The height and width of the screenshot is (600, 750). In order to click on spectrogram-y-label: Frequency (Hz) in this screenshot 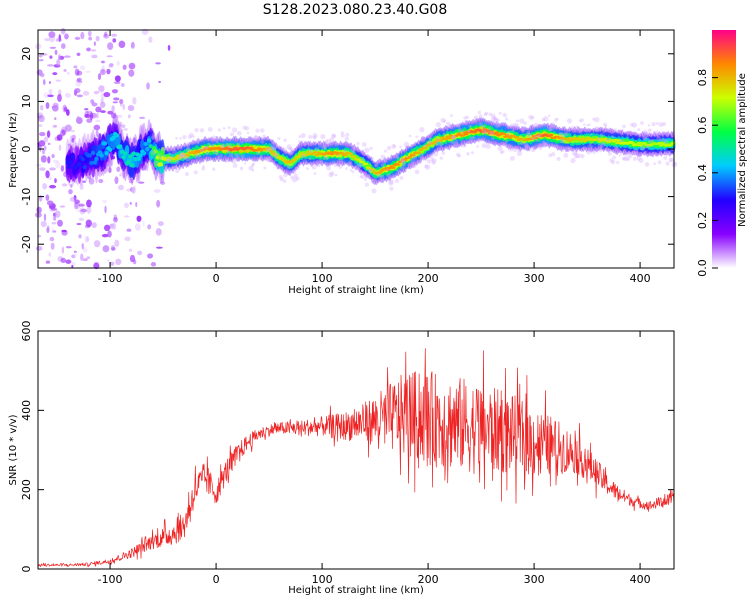, I will do `click(13, 150)`.